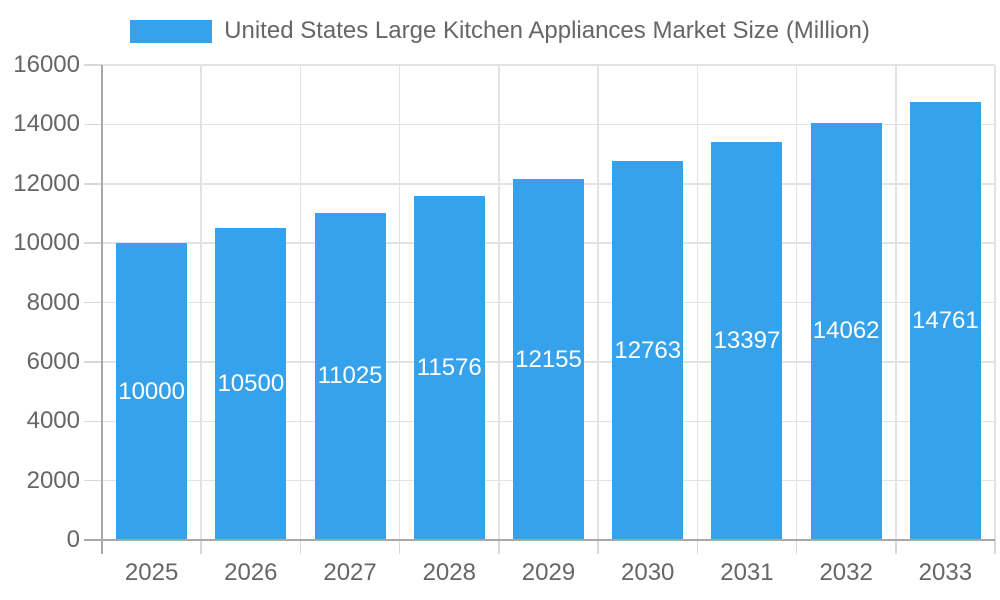  What do you see at coordinates (46, 243) in the screenshot?
I see `y-axis-label: 10000` at bounding box center [46, 243].